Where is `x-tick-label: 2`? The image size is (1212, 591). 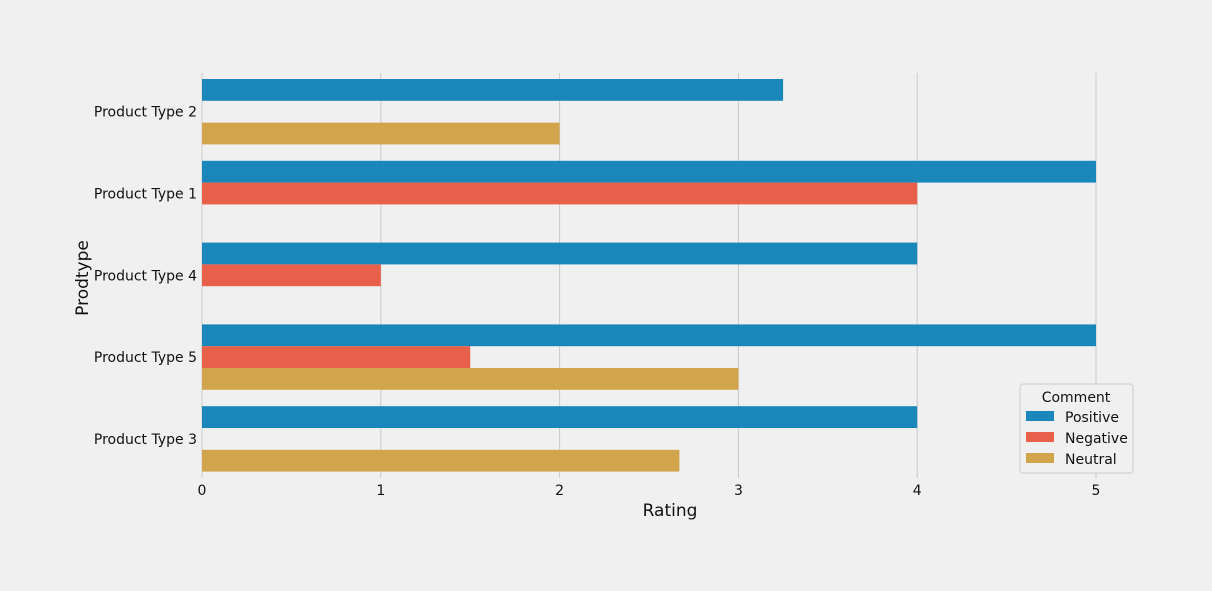 x-tick-label: 2 is located at coordinates (559, 491).